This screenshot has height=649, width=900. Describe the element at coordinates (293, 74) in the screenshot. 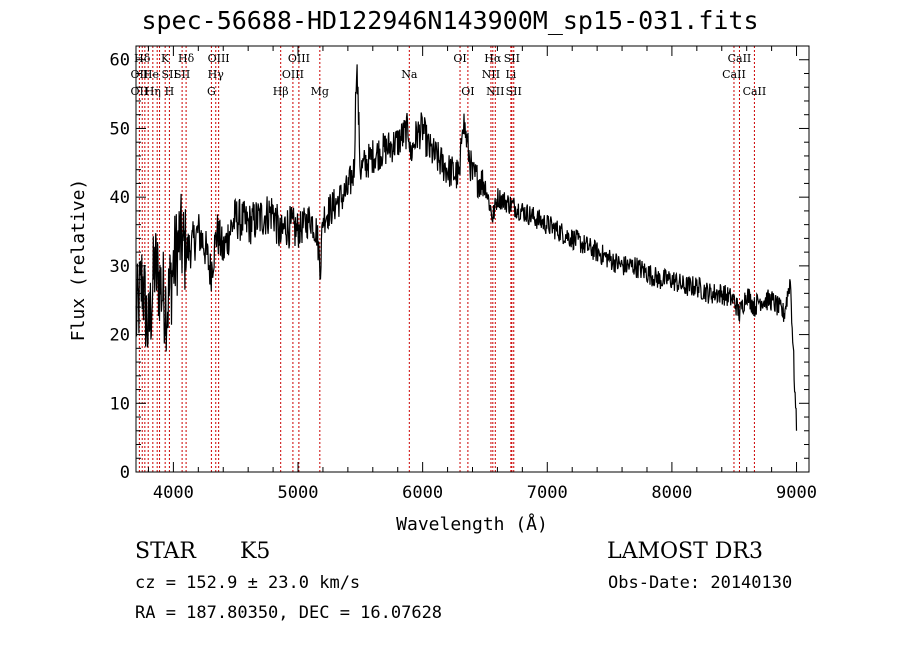

I see `line-label-15: OIII` at that location.